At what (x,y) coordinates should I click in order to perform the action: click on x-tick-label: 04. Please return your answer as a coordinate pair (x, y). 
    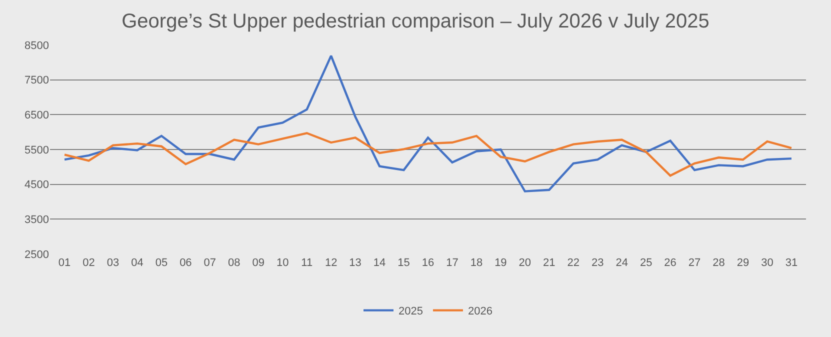
    Looking at the image, I should click on (137, 263).